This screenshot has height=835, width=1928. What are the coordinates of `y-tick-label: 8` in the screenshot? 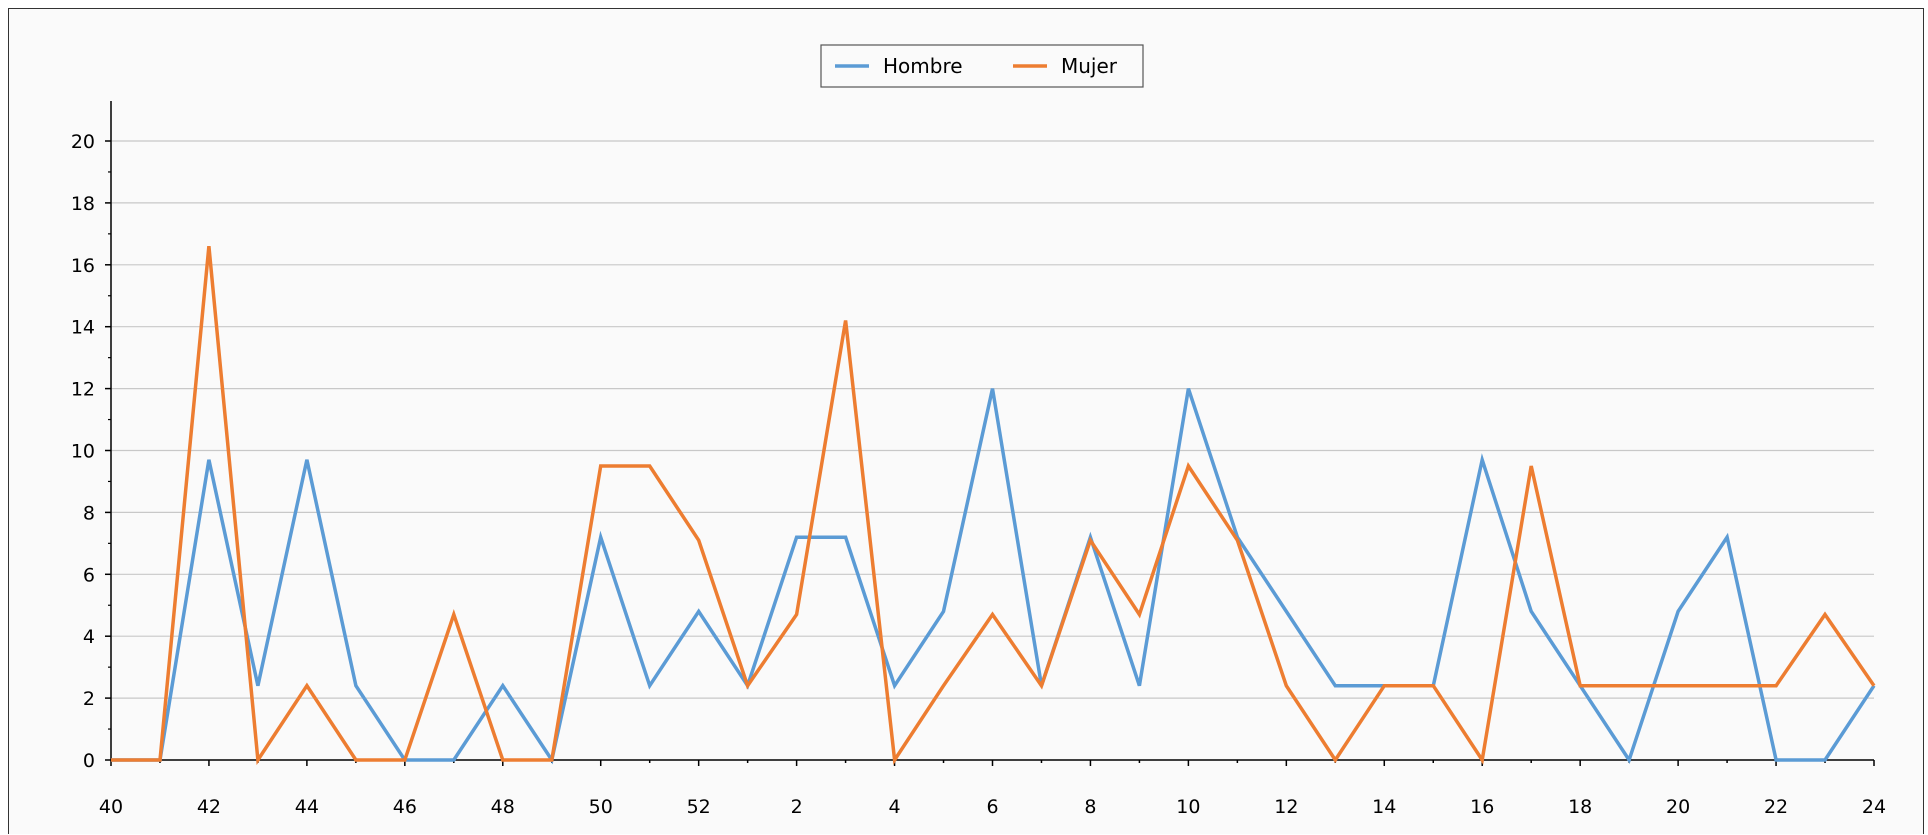 It's located at (89, 513).